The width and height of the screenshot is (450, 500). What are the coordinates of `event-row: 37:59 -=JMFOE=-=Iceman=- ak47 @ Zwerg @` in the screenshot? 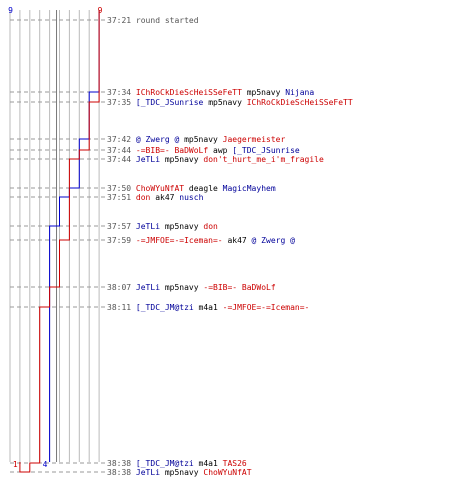 It's located at (201, 240).